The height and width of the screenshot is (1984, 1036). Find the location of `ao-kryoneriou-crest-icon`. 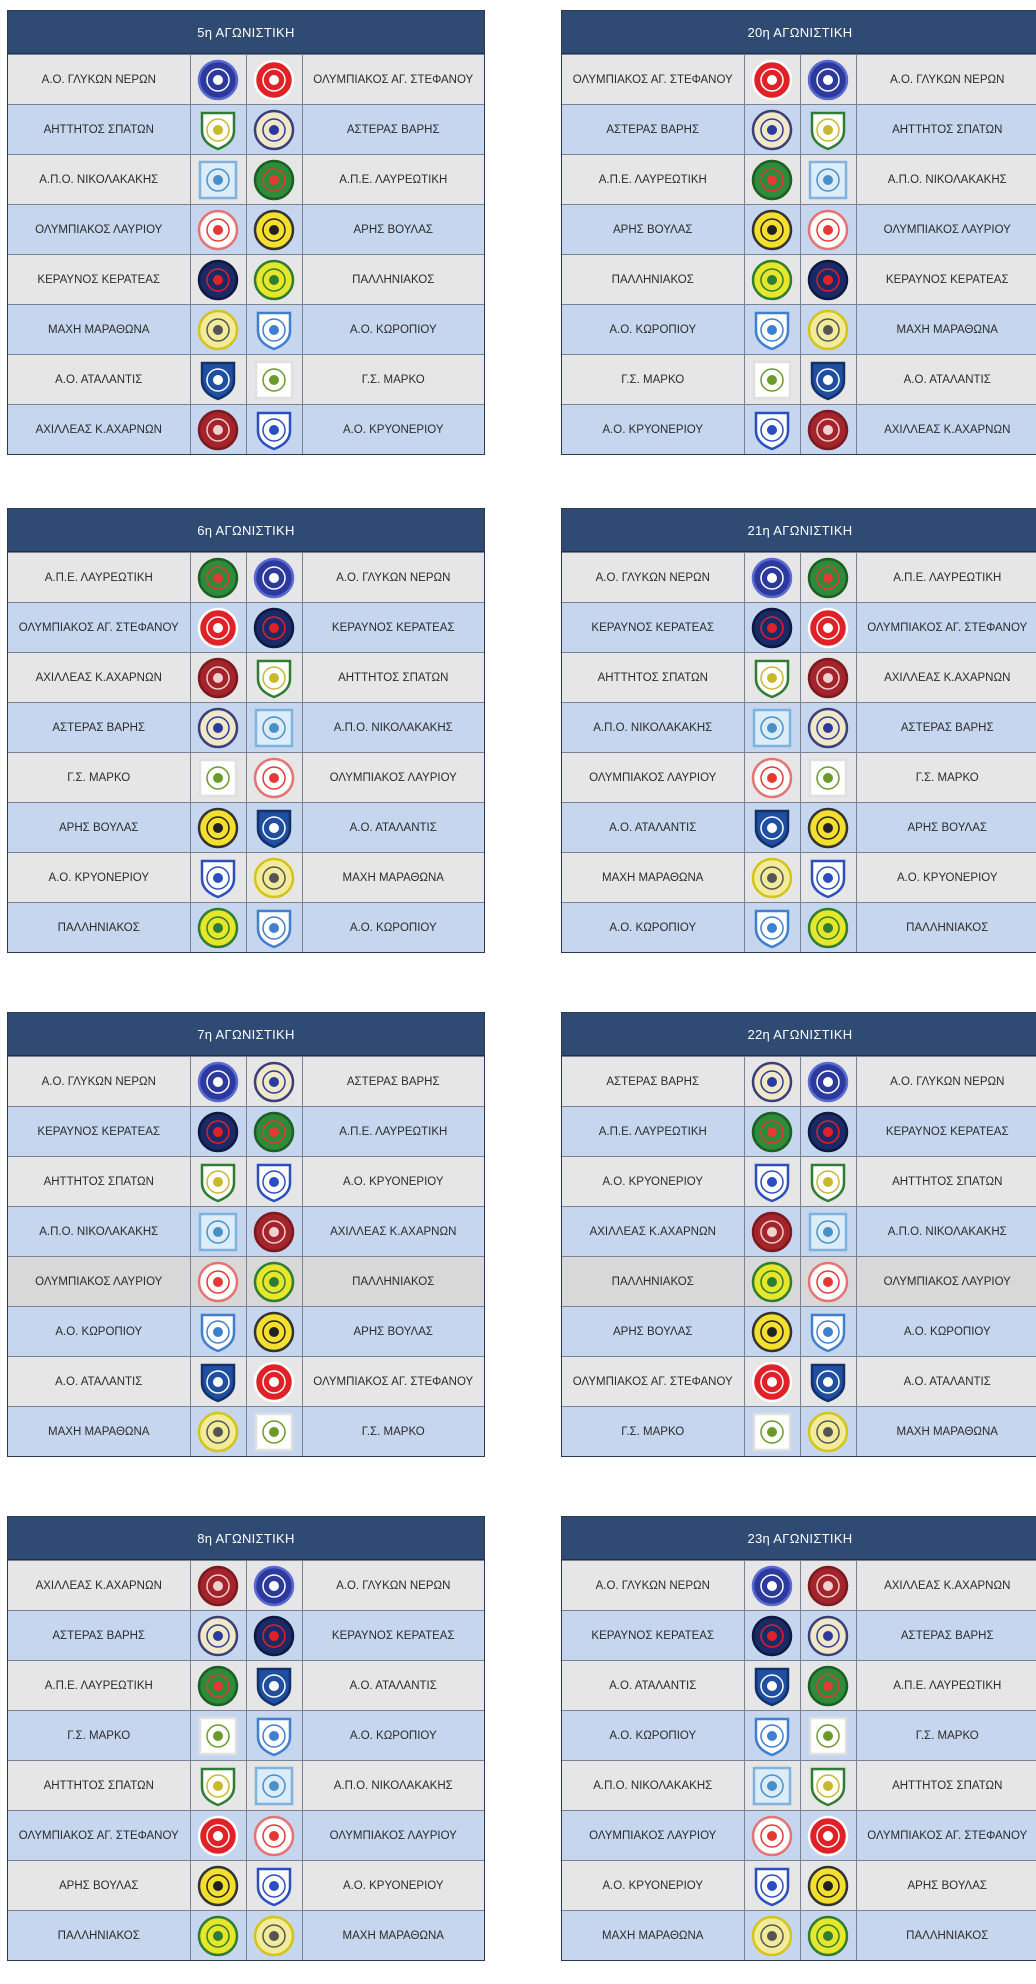

ao-kryoneriou-crest-icon is located at coordinates (828, 877).